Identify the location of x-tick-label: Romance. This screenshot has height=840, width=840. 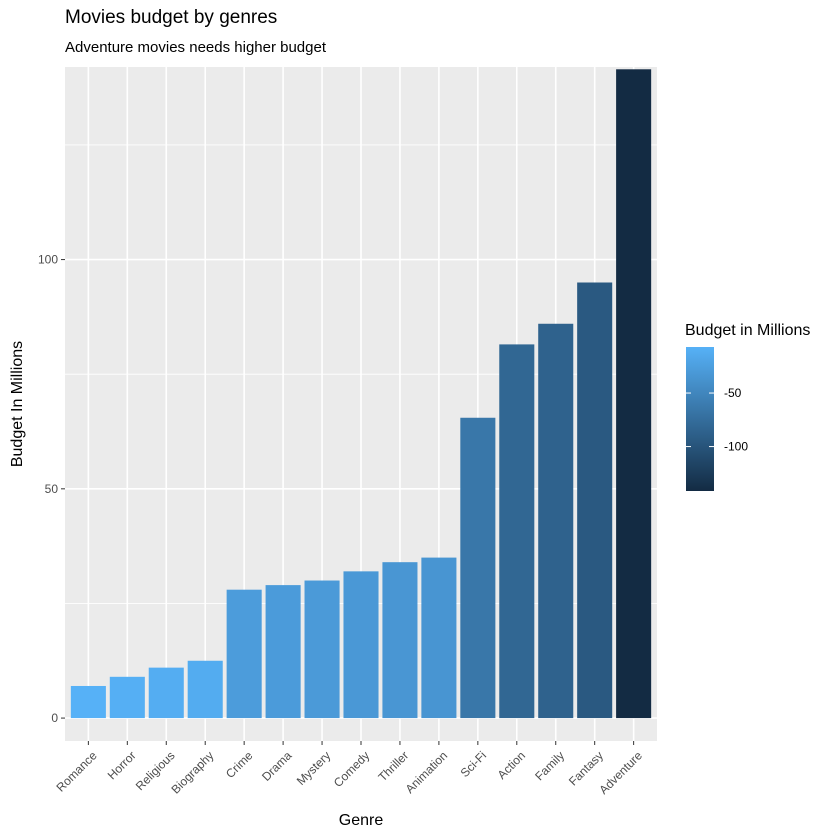
(76, 771).